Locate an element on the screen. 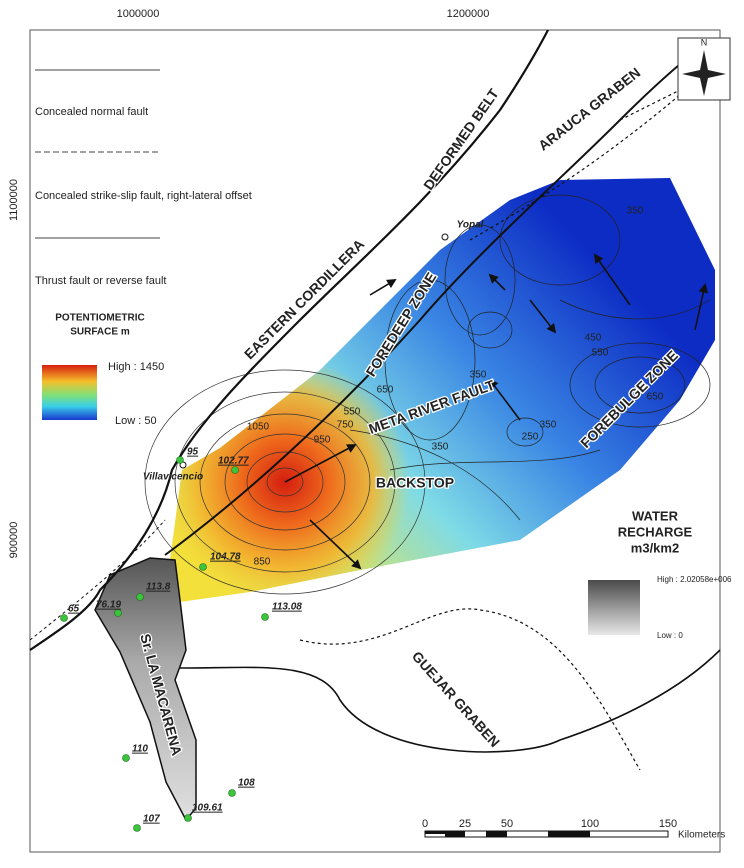 The image size is (744, 868). legend-label: Concealed normal fault is located at coordinates (91, 112).